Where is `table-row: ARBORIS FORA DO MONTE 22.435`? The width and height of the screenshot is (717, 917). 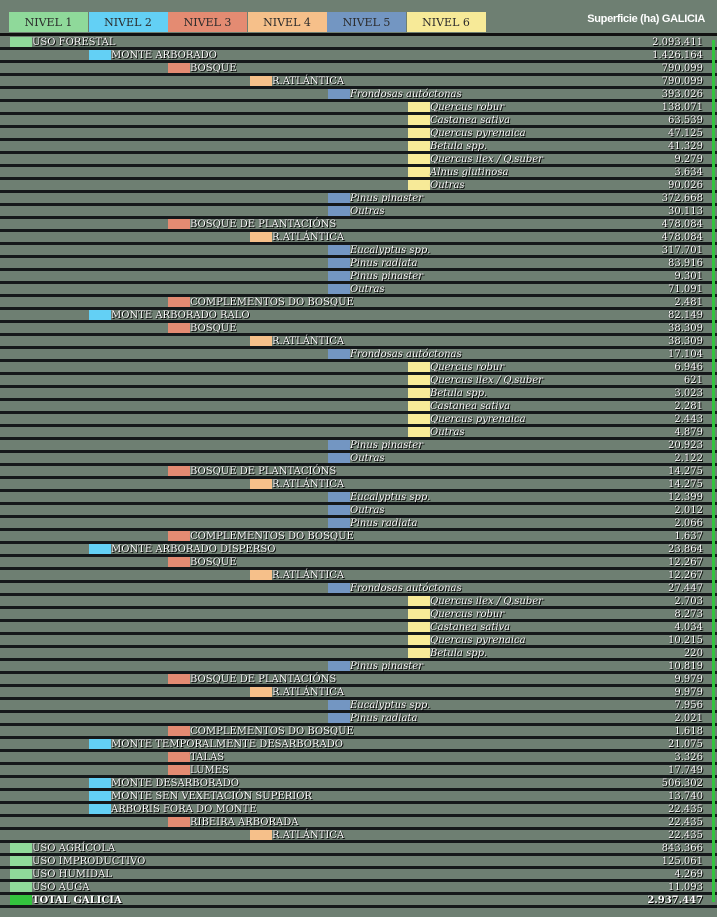 table-row: ARBORIS FORA DO MONTE 22.435 is located at coordinates (358, 810).